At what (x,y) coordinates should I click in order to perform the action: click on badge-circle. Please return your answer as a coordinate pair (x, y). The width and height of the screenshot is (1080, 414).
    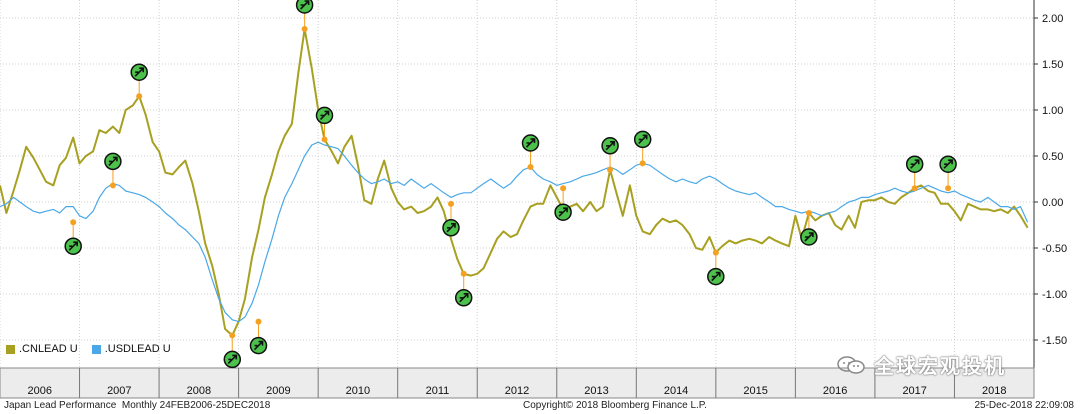
    Looking at the image, I should click on (304, 7).